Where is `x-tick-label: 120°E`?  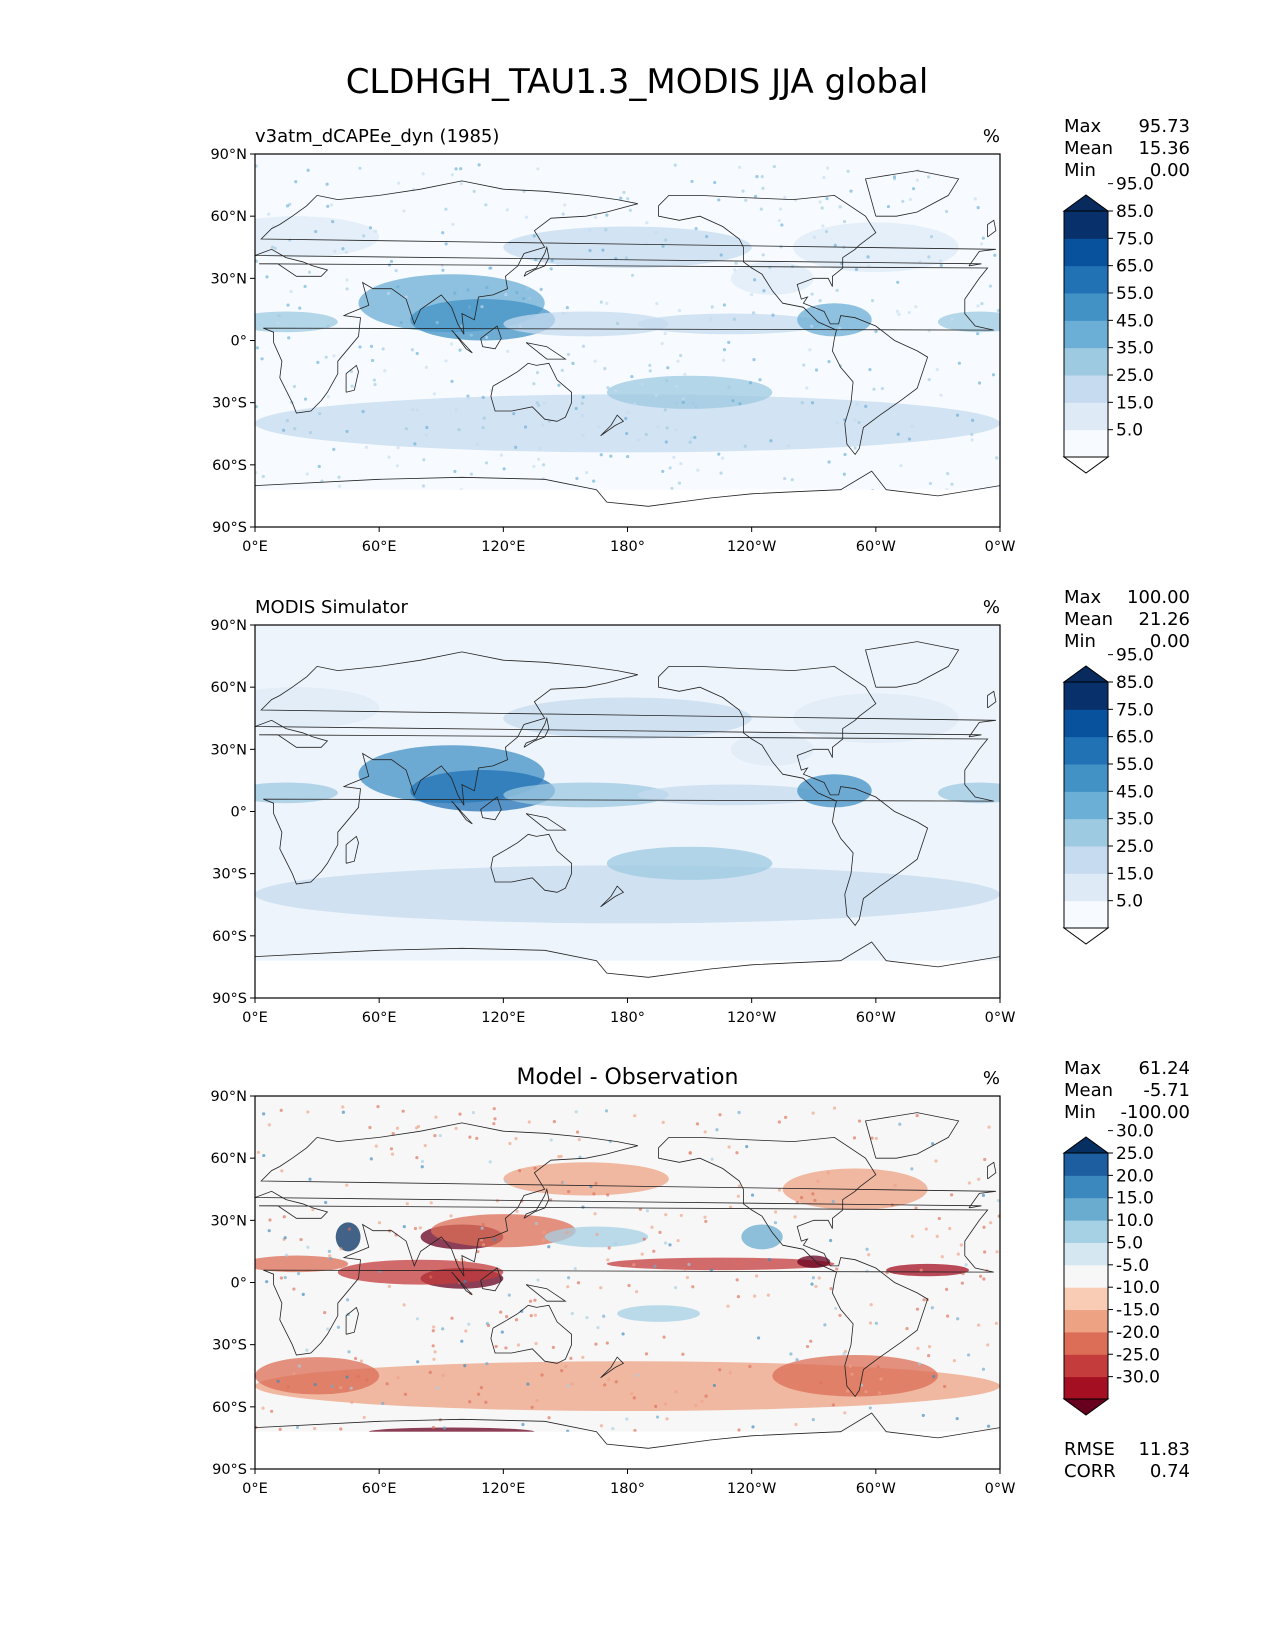 x-tick-label: 120°E is located at coordinates (503, 1489).